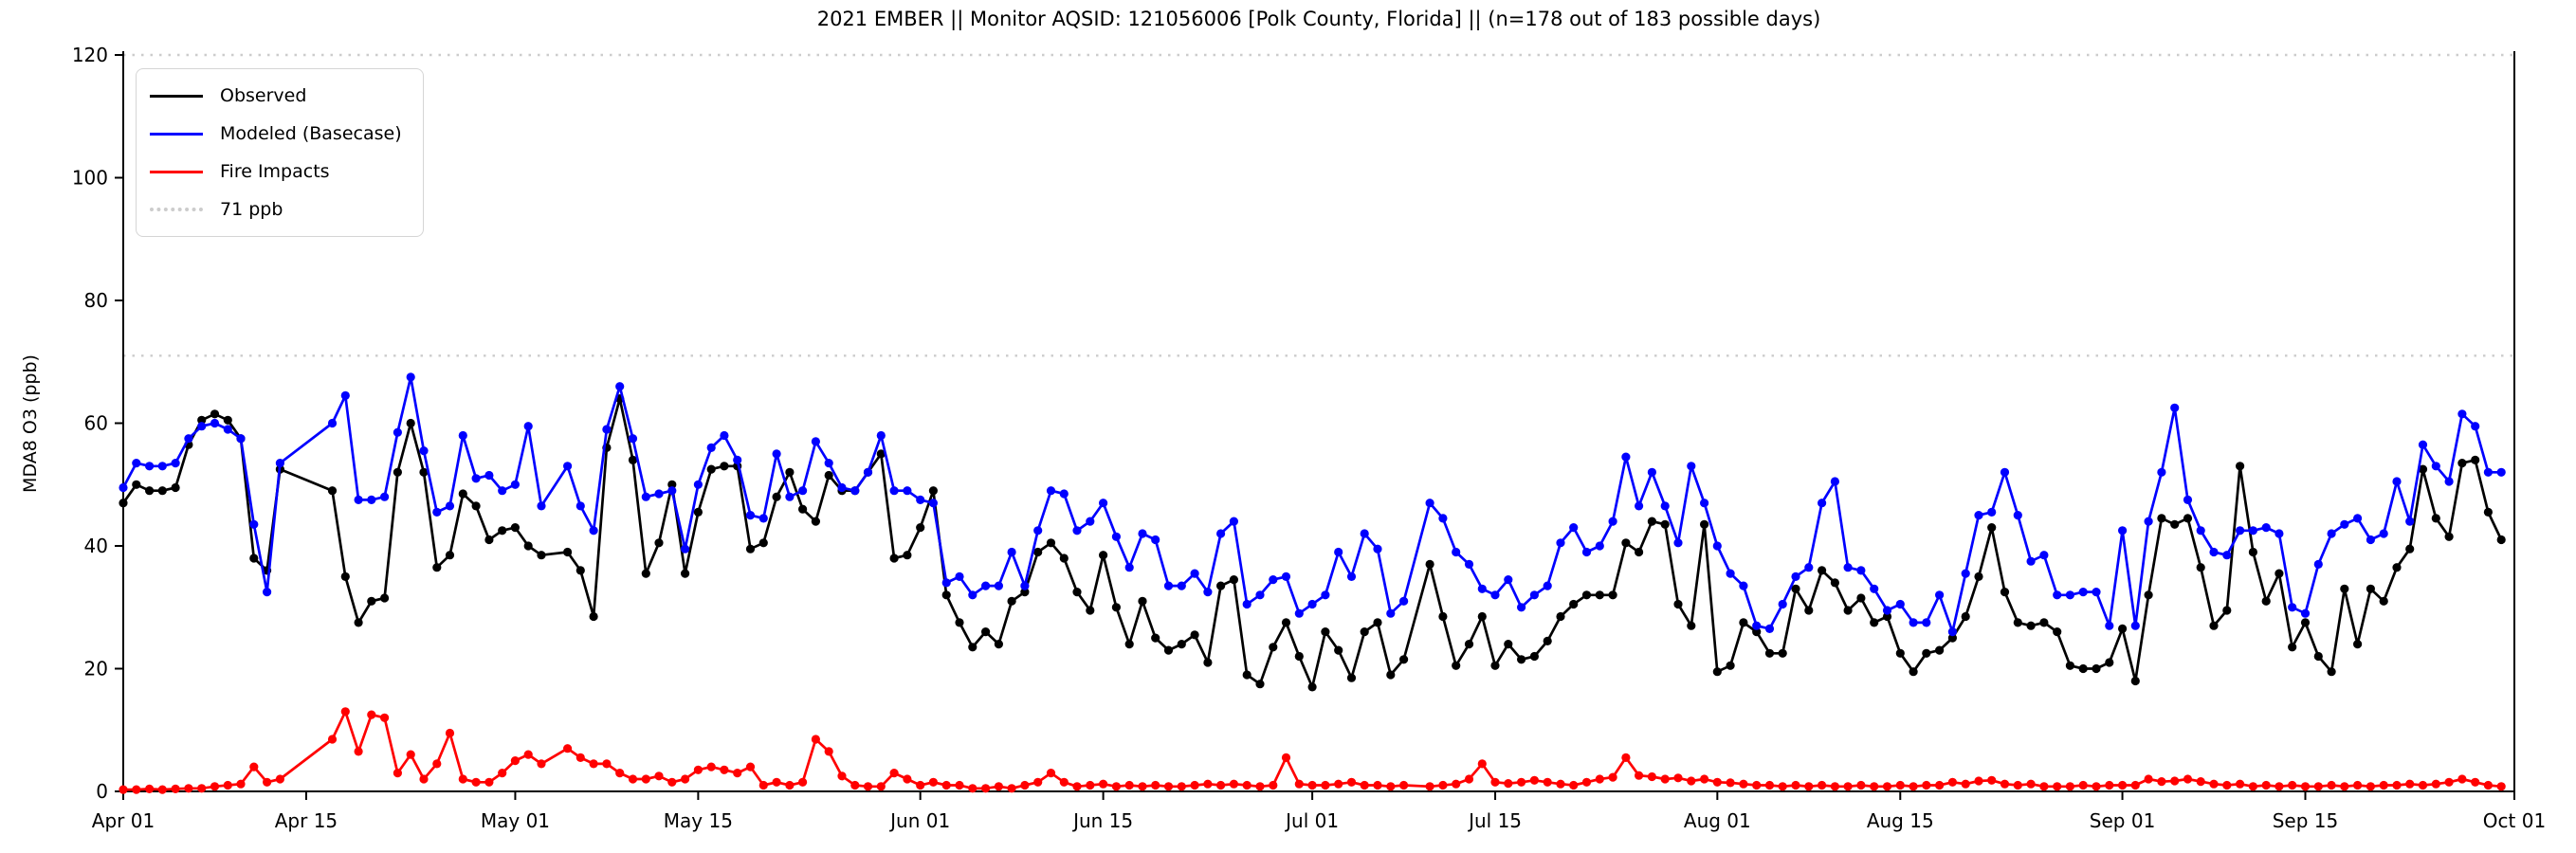  Describe the element at coordinates (1717, 820) in the screenshot. I see `x-tick-label: Aug 01` at that location.